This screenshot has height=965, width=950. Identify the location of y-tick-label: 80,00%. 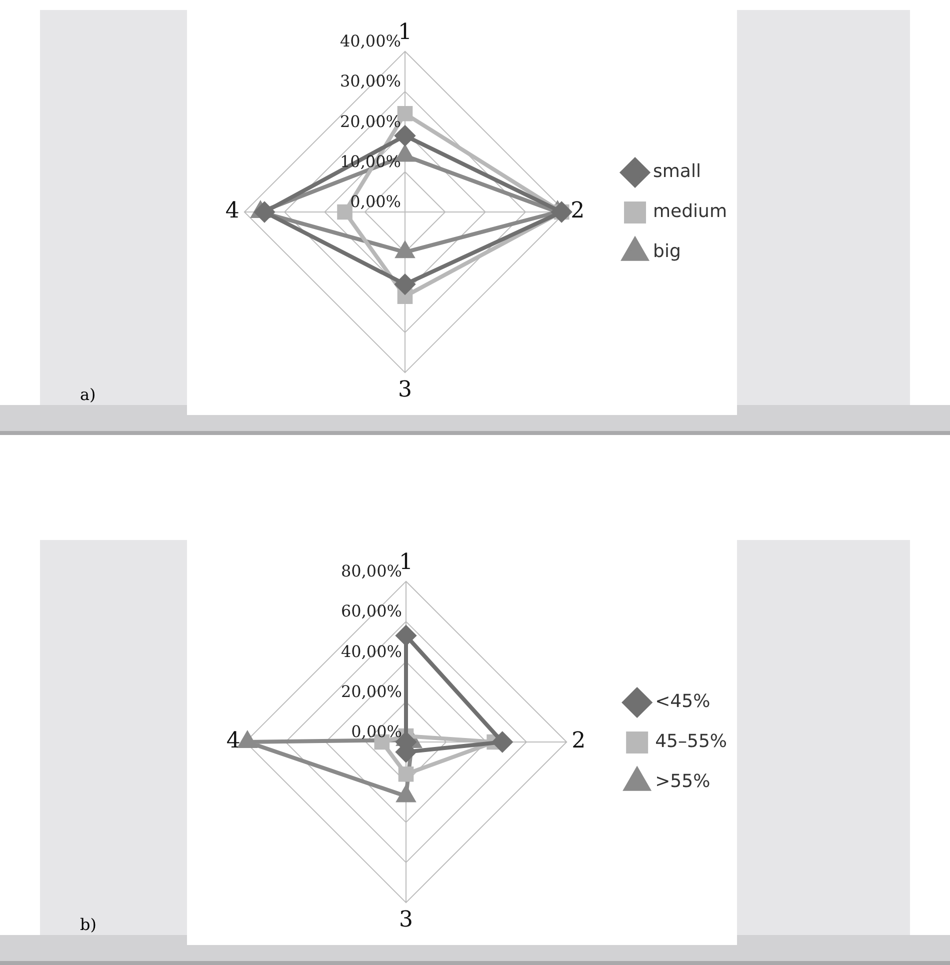
(371, 571).